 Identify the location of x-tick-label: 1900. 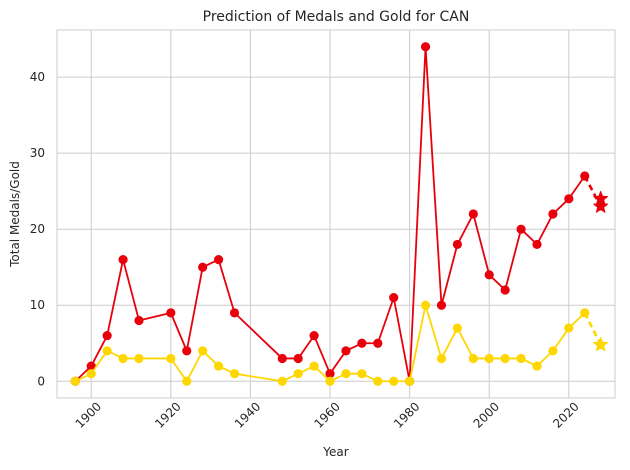
(88, 414).